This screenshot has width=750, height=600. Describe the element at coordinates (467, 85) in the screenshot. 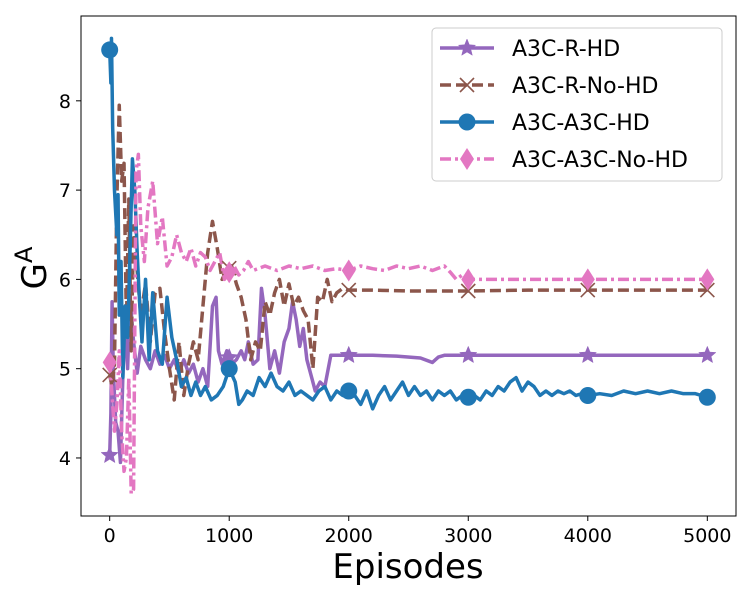

I see `legend-marker-a3c-r-no-hd` at that location.